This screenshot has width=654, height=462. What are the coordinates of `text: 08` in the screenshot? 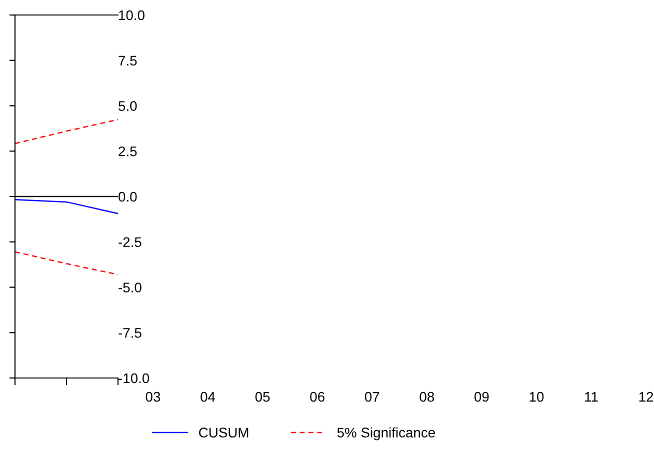 It's located at (427, 397).